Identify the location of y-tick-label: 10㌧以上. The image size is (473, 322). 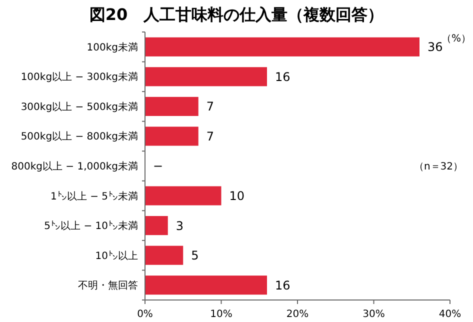
(116, 256).